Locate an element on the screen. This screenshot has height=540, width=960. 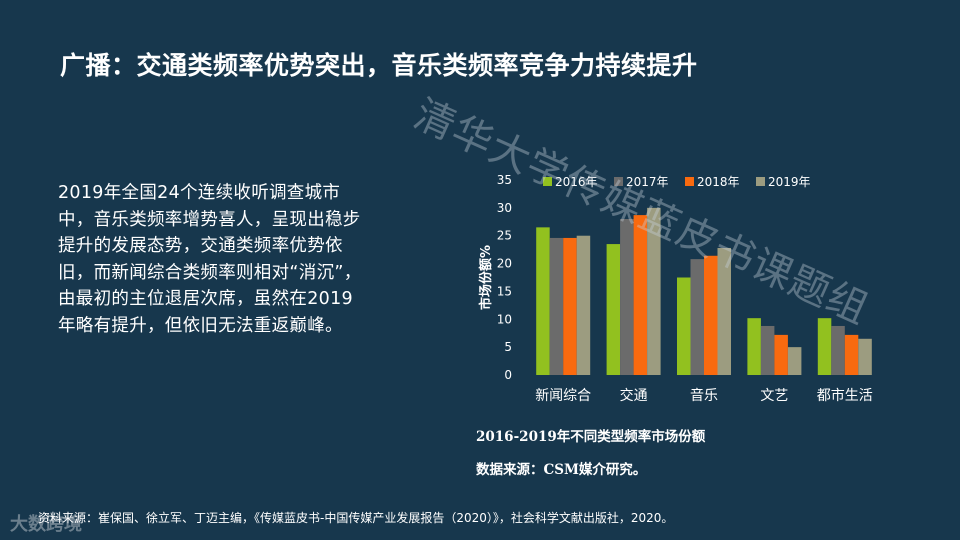
y-tick-label: 35 is located at coordinates (504, 180).